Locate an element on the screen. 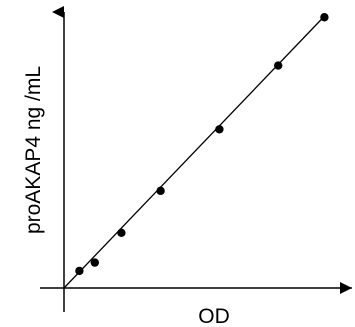 This screenshot has width=355, height=327. x-axis-label: OD is located at coordinates (214, 316).